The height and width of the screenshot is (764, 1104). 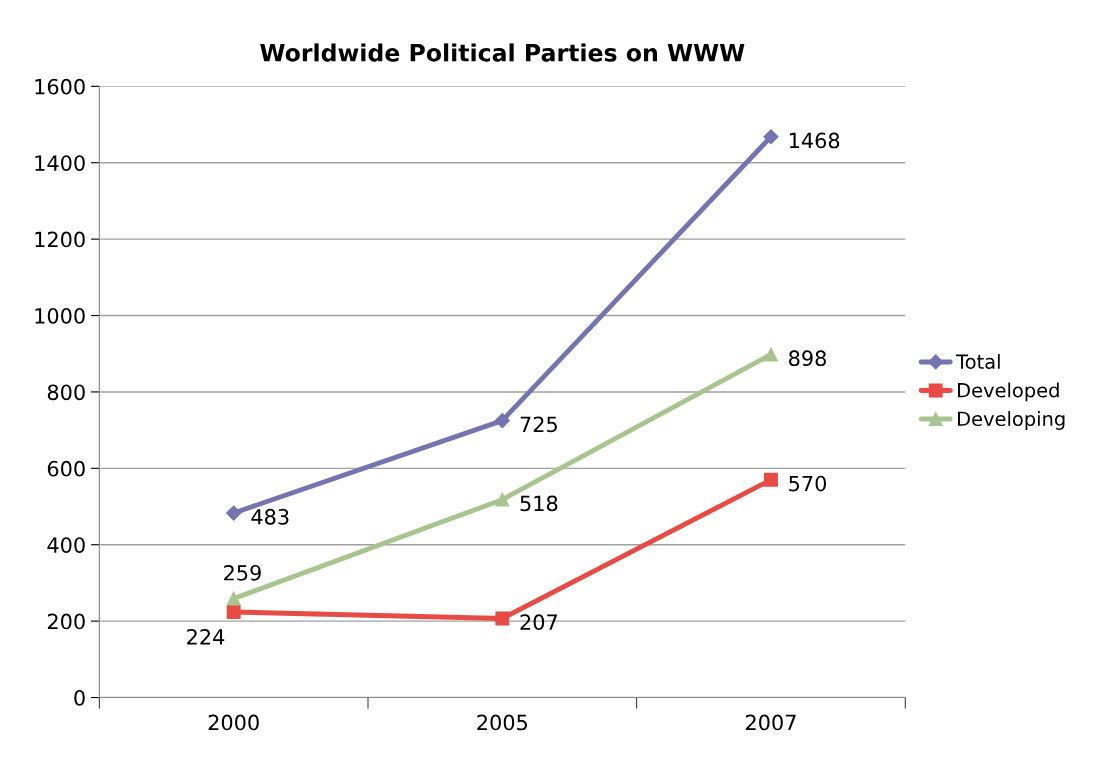 I want to click on y-tick-label: 1400, so click(x=60, y=163).